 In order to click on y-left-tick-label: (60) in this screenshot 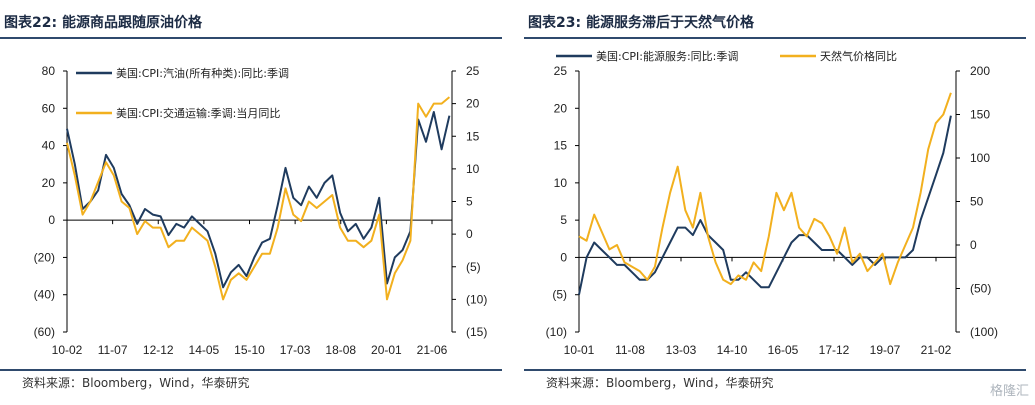, I will do `click(44, 332)`.